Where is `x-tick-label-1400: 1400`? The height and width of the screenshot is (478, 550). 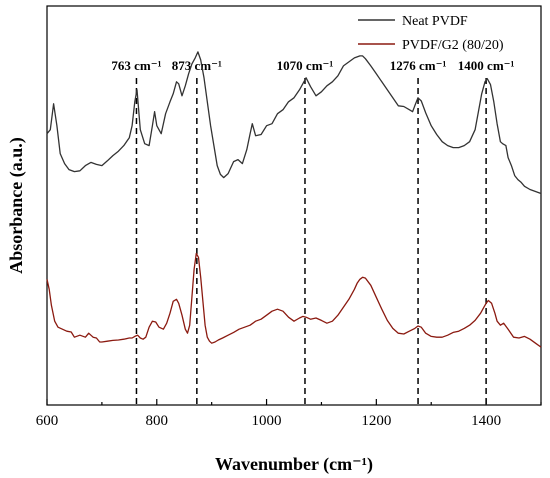
x-tick-label-1400: 1400 is located at coordinates (486, 421).